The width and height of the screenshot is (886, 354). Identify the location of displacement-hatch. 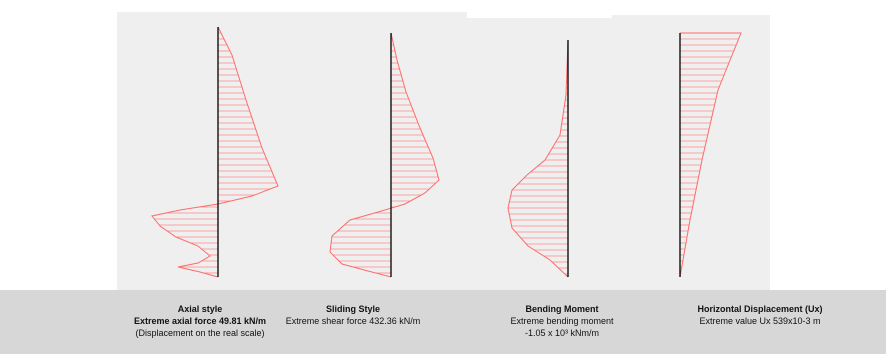
(709, 156).